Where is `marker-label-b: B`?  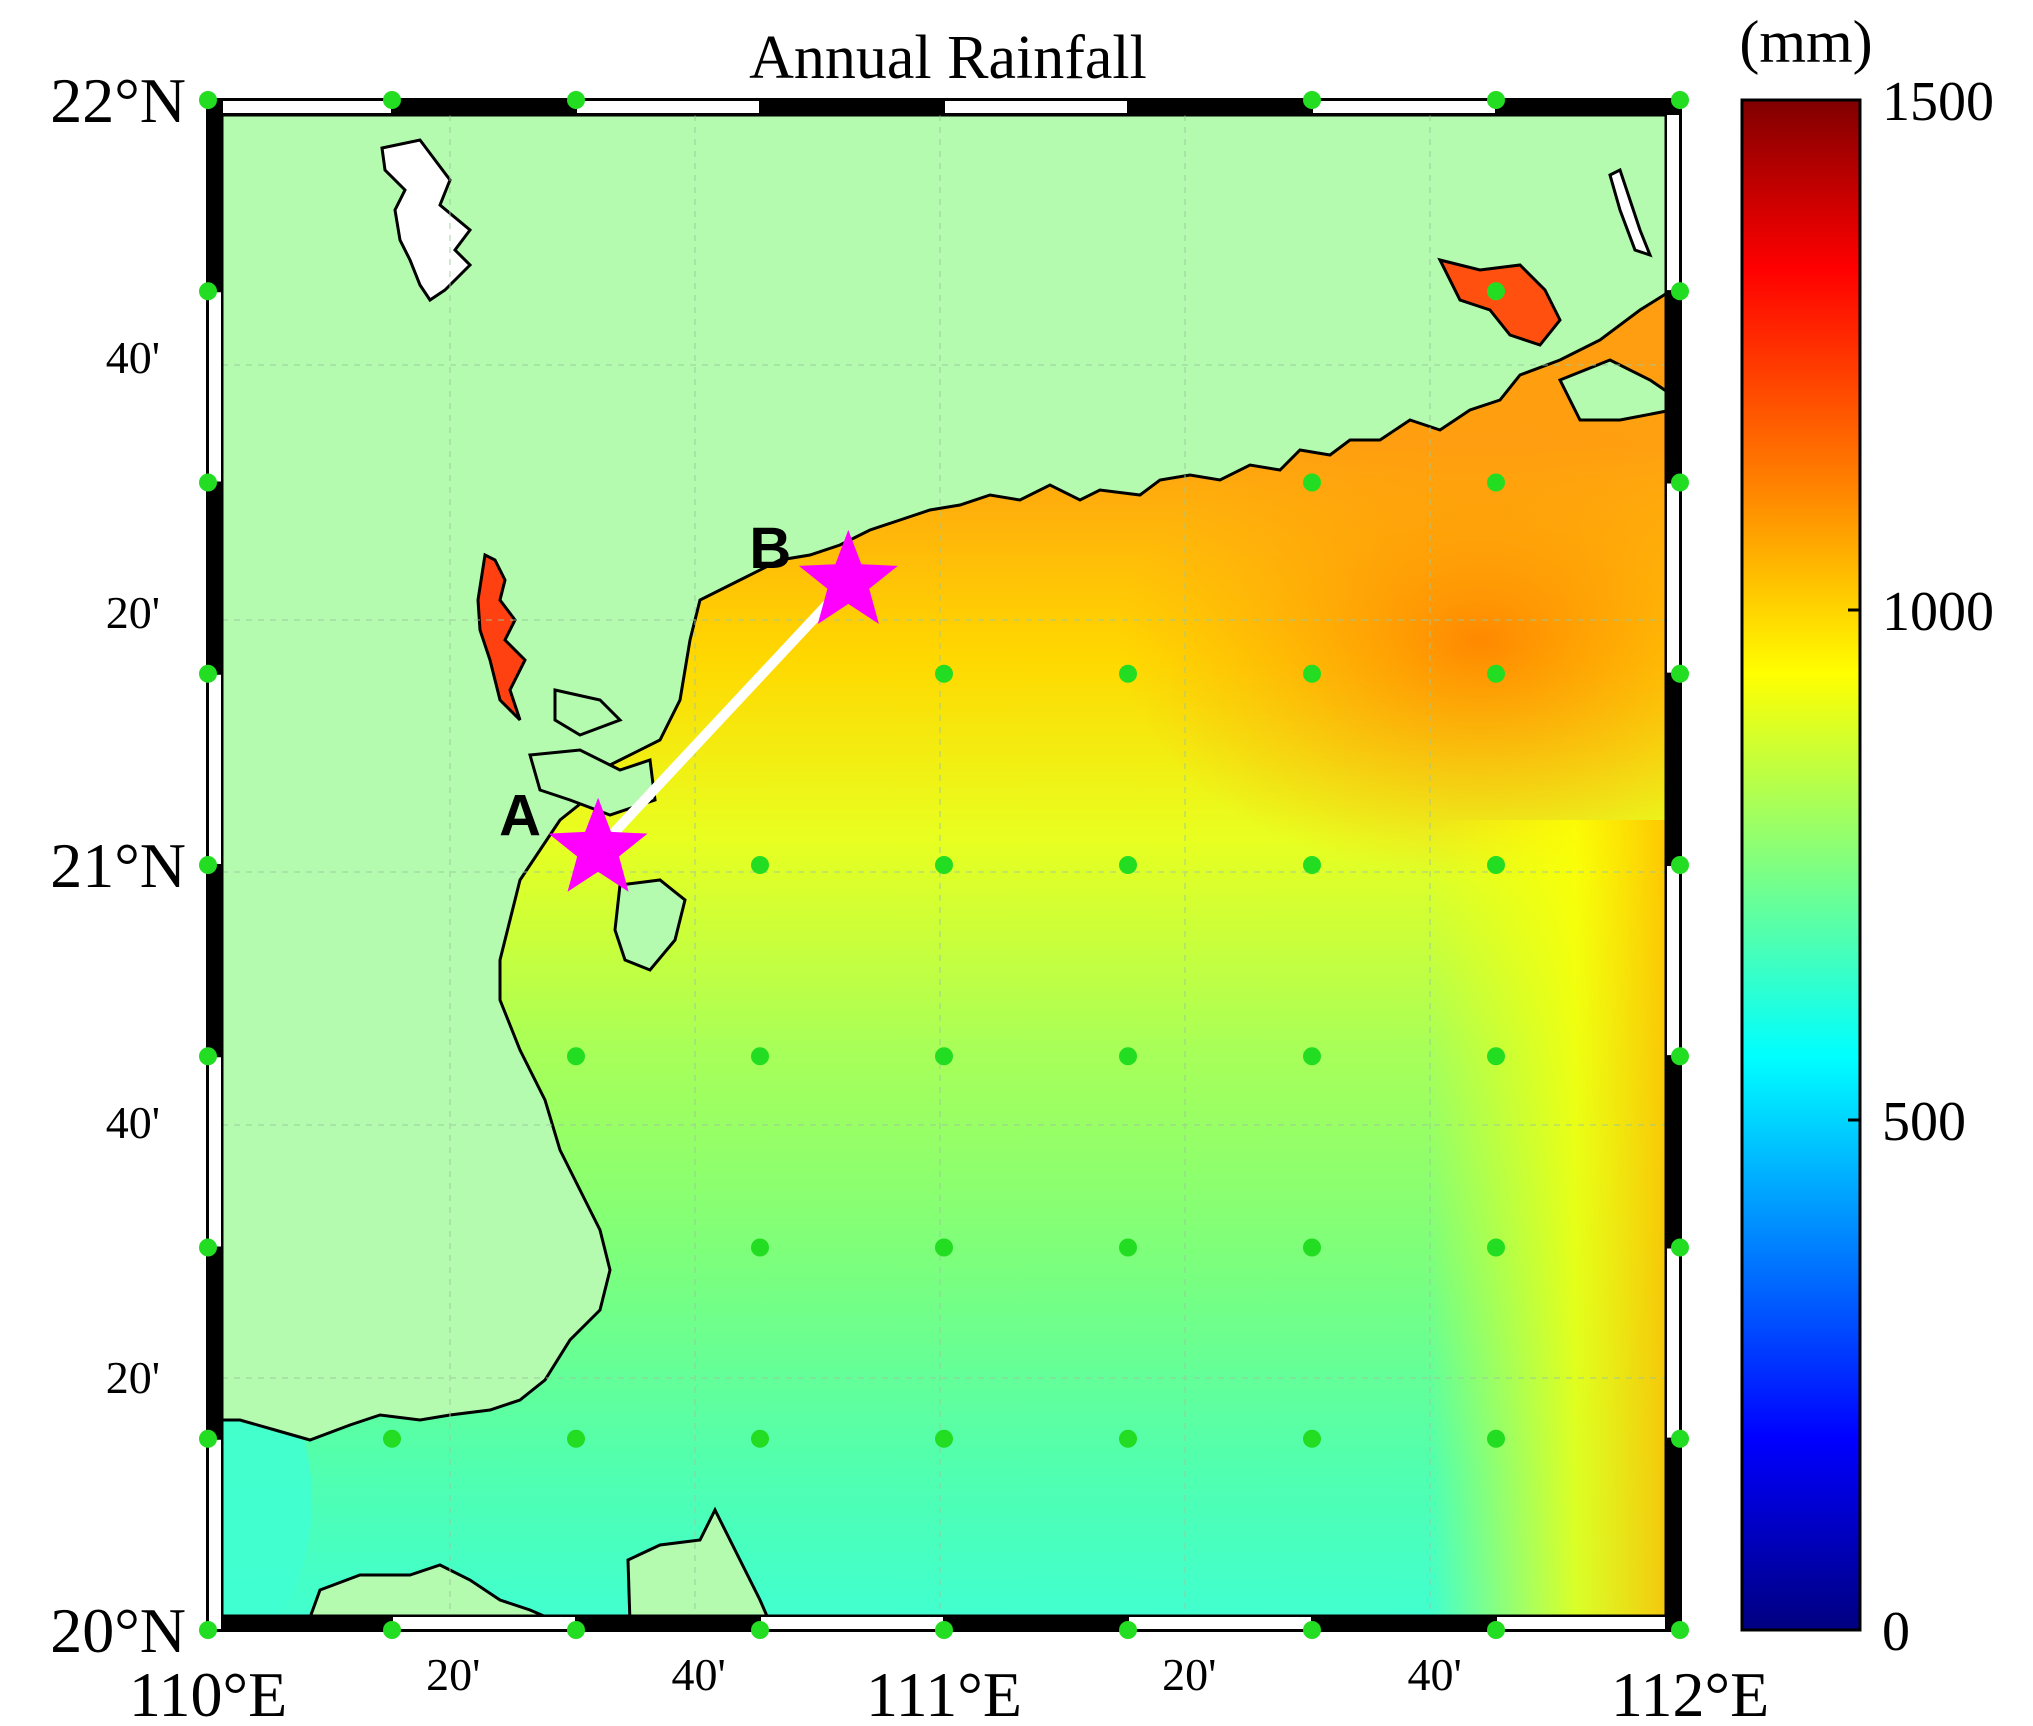
marker-label-b: B is located at coordinates (770, 548).